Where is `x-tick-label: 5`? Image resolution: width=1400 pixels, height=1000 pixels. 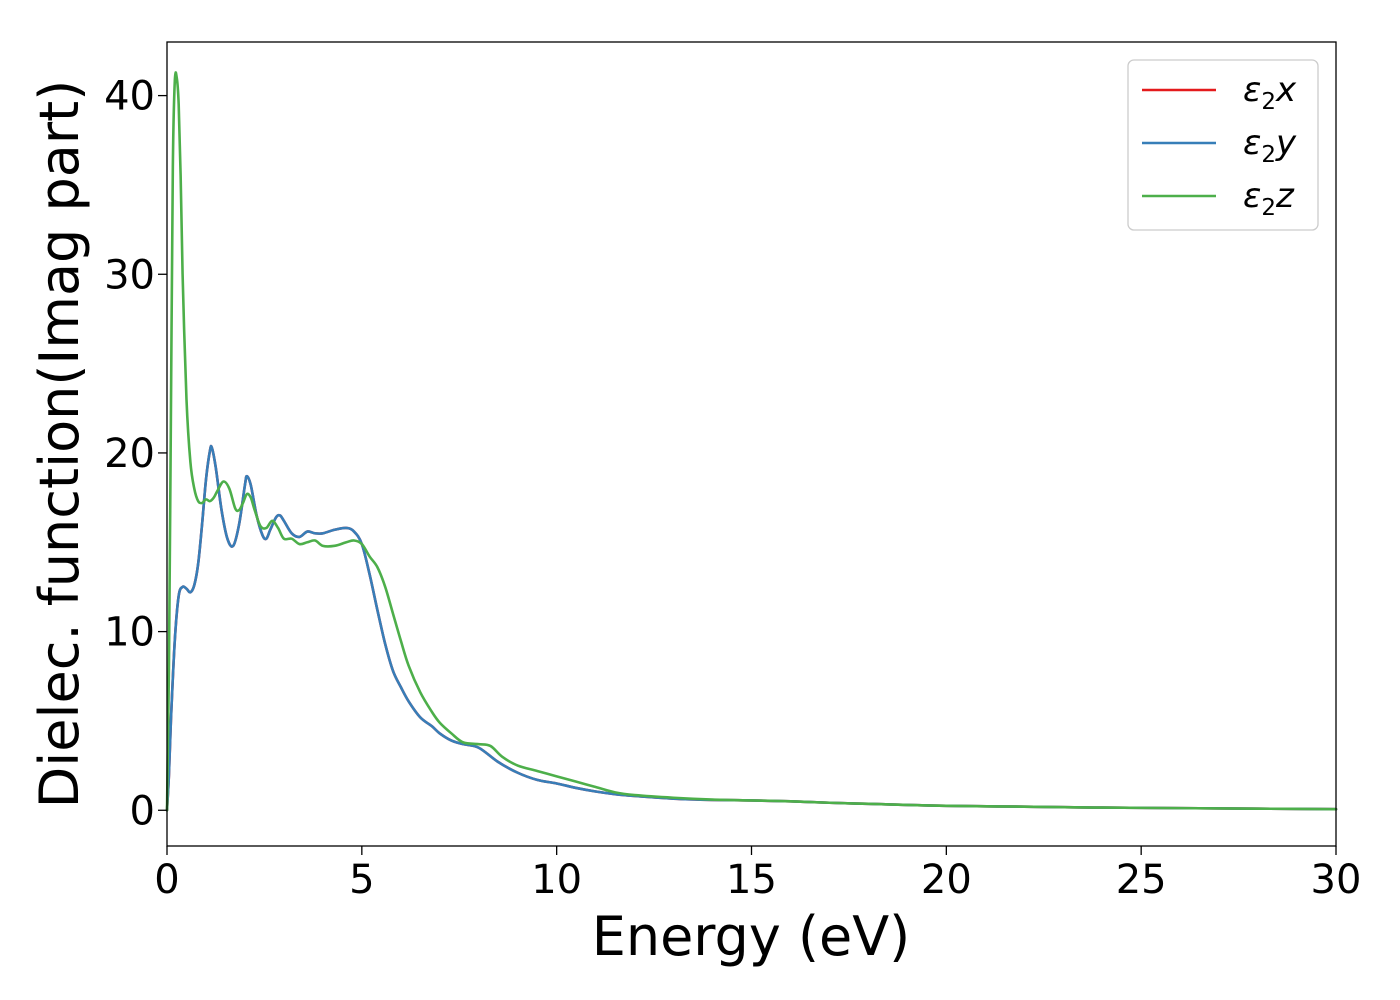 x-tick-label: 5 is located at coordinates (361, 880).